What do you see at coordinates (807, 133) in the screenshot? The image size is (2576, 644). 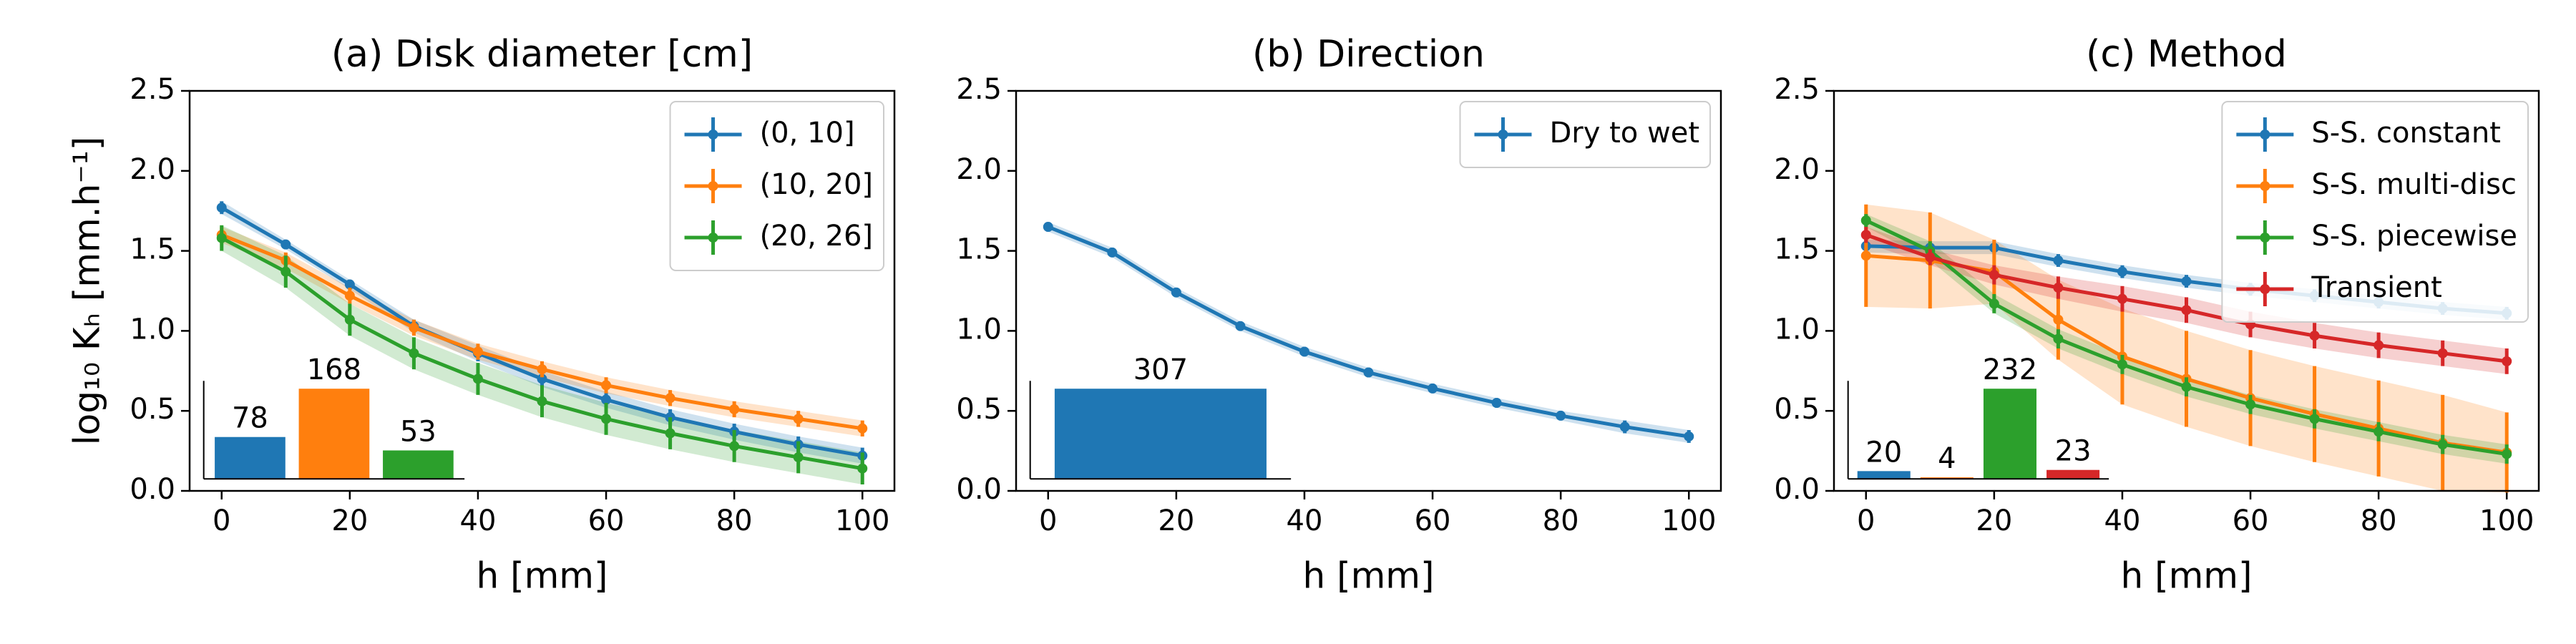 I see `legend-label: (0, 10]` at bounding box center [807, 133].